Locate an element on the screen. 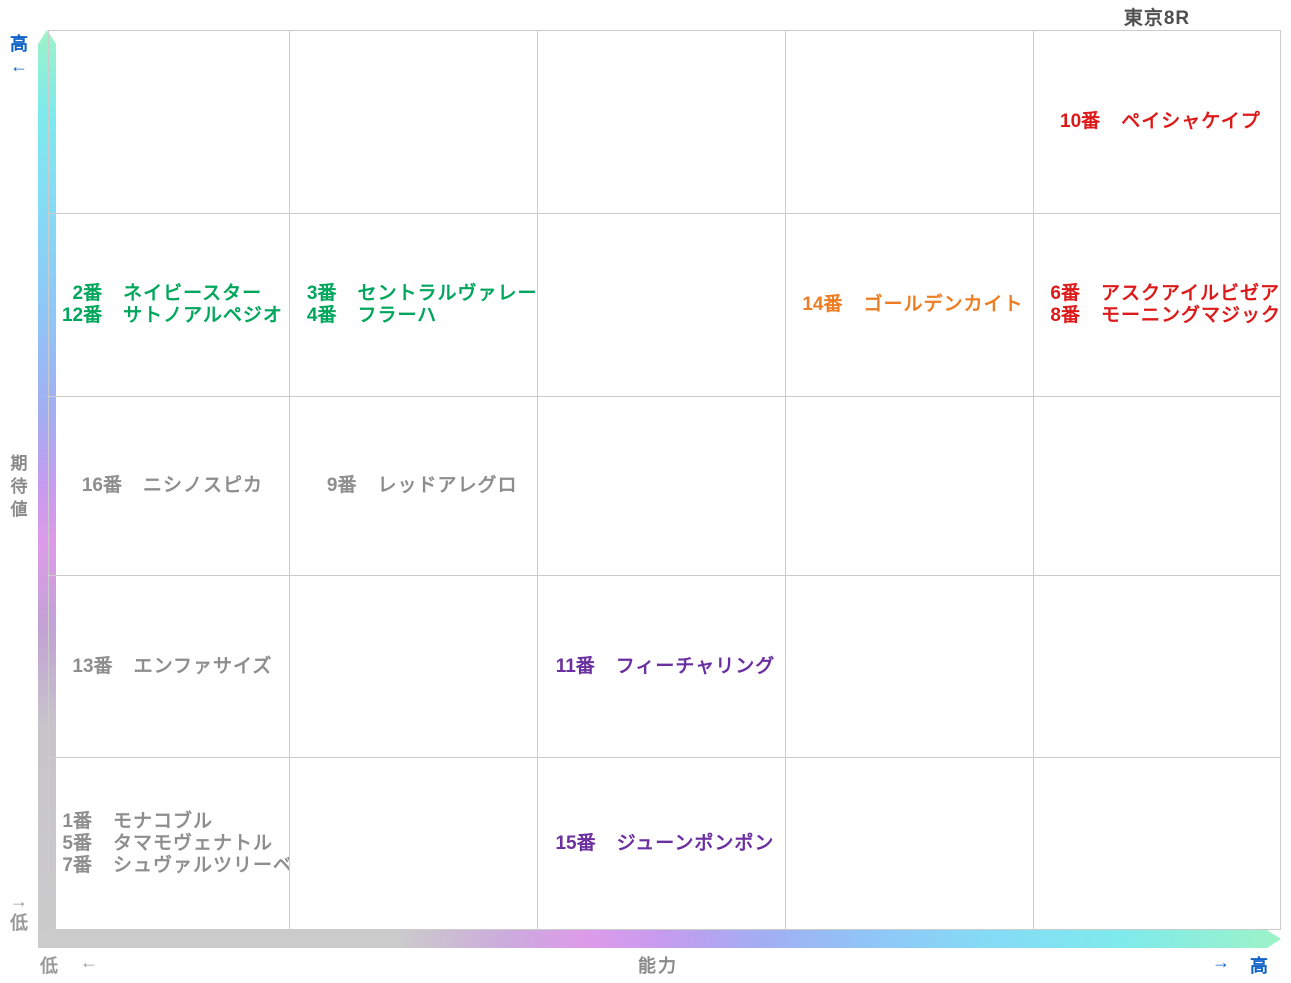 The height and width of the screenshot is (983, 1291). grid-cell-r3c2: 9番 レッドアレグロ is located at coordinates (414, 486).